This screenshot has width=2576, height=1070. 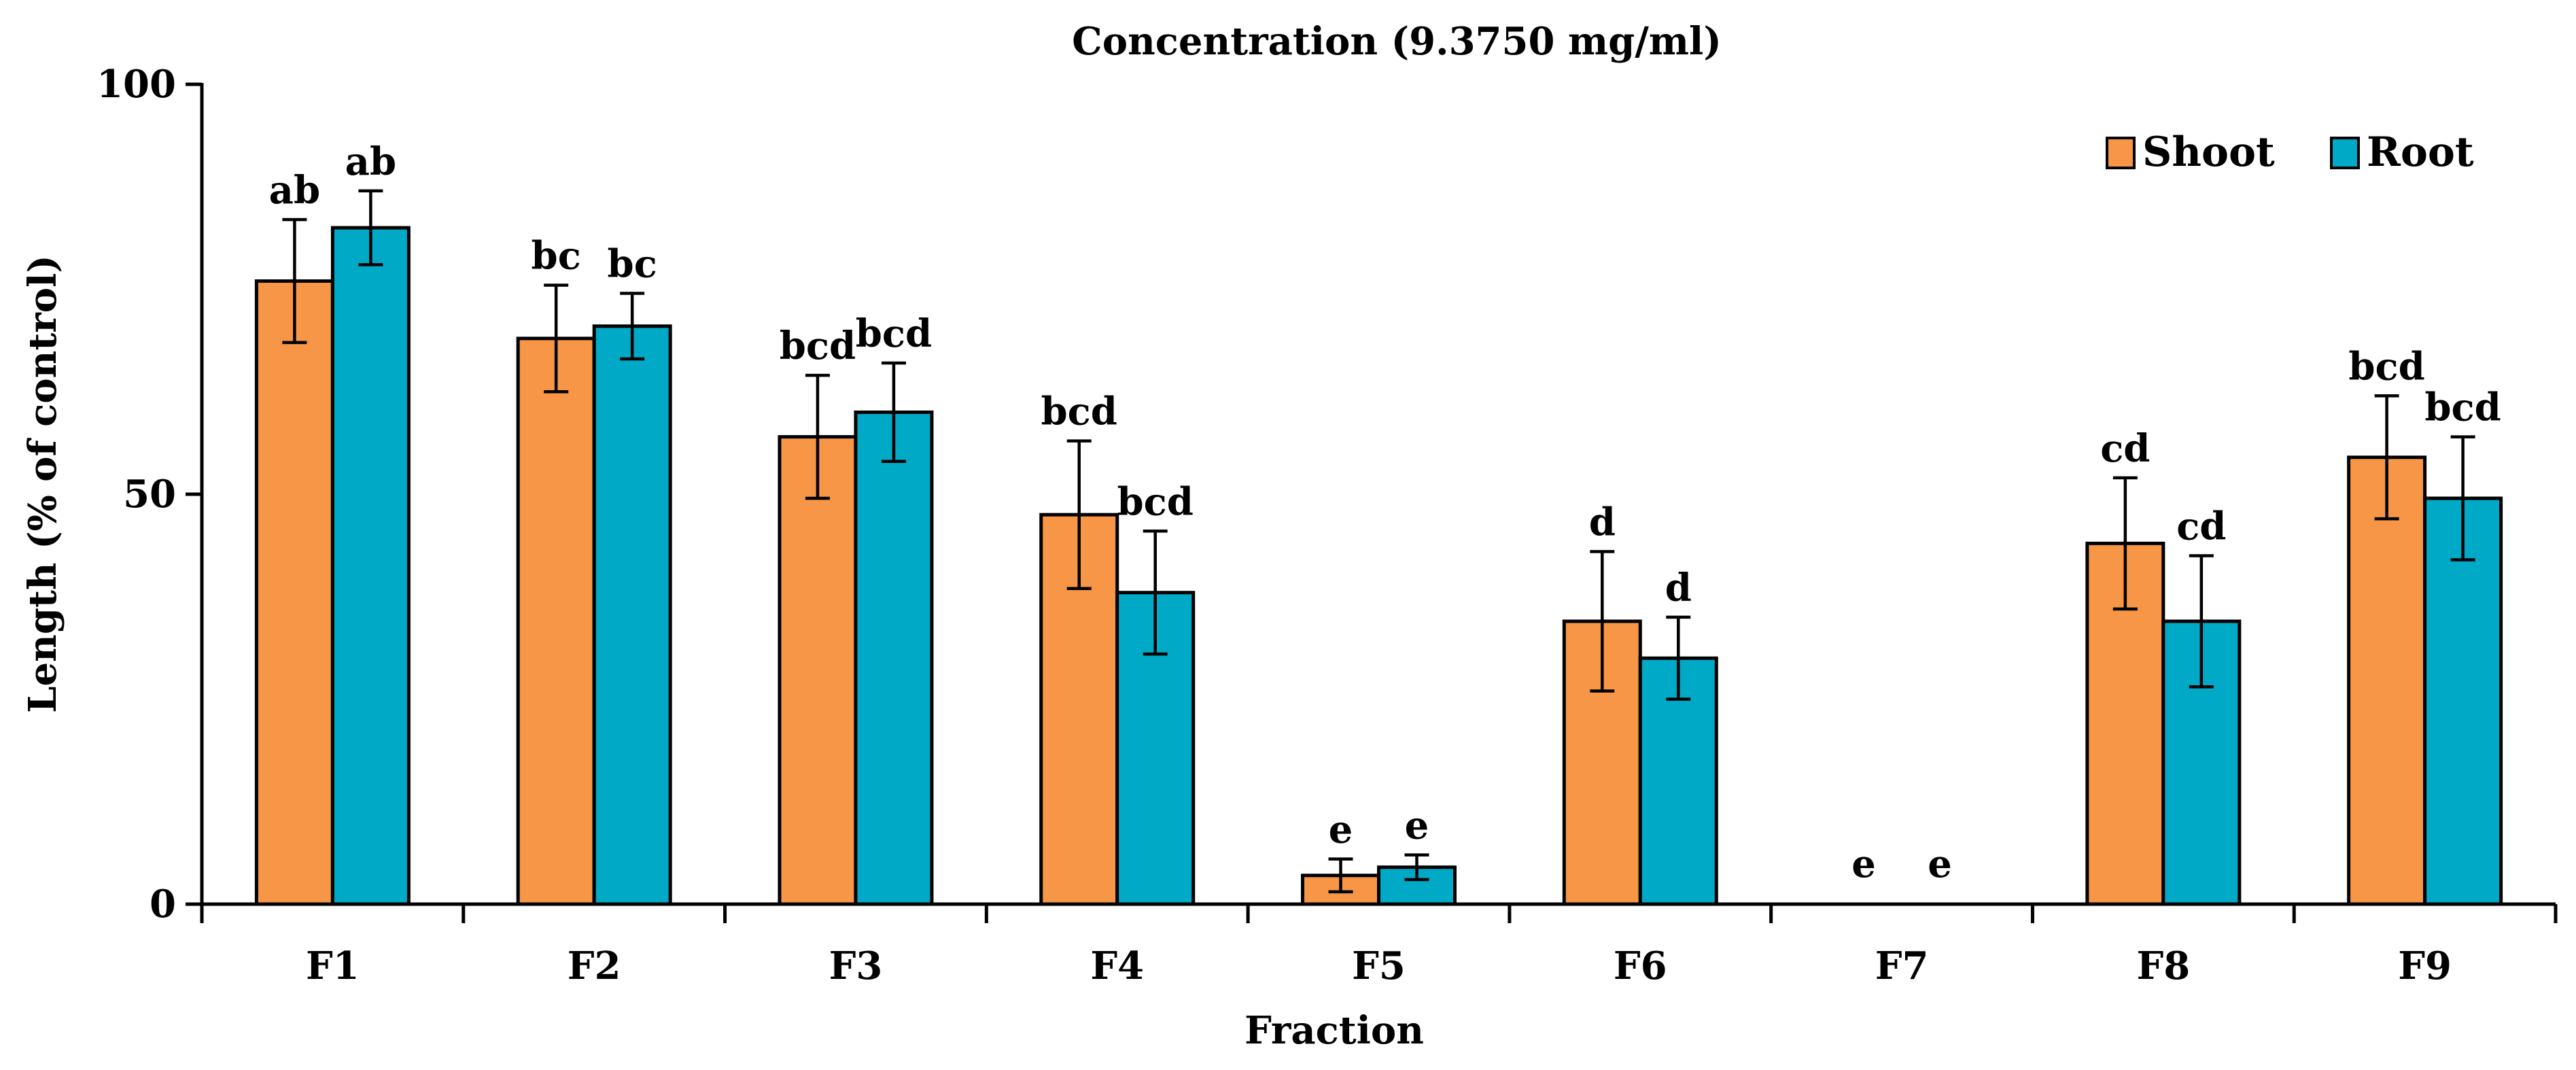 I want to click on y-tick-label-0: 0, so click(x=163, y=905).